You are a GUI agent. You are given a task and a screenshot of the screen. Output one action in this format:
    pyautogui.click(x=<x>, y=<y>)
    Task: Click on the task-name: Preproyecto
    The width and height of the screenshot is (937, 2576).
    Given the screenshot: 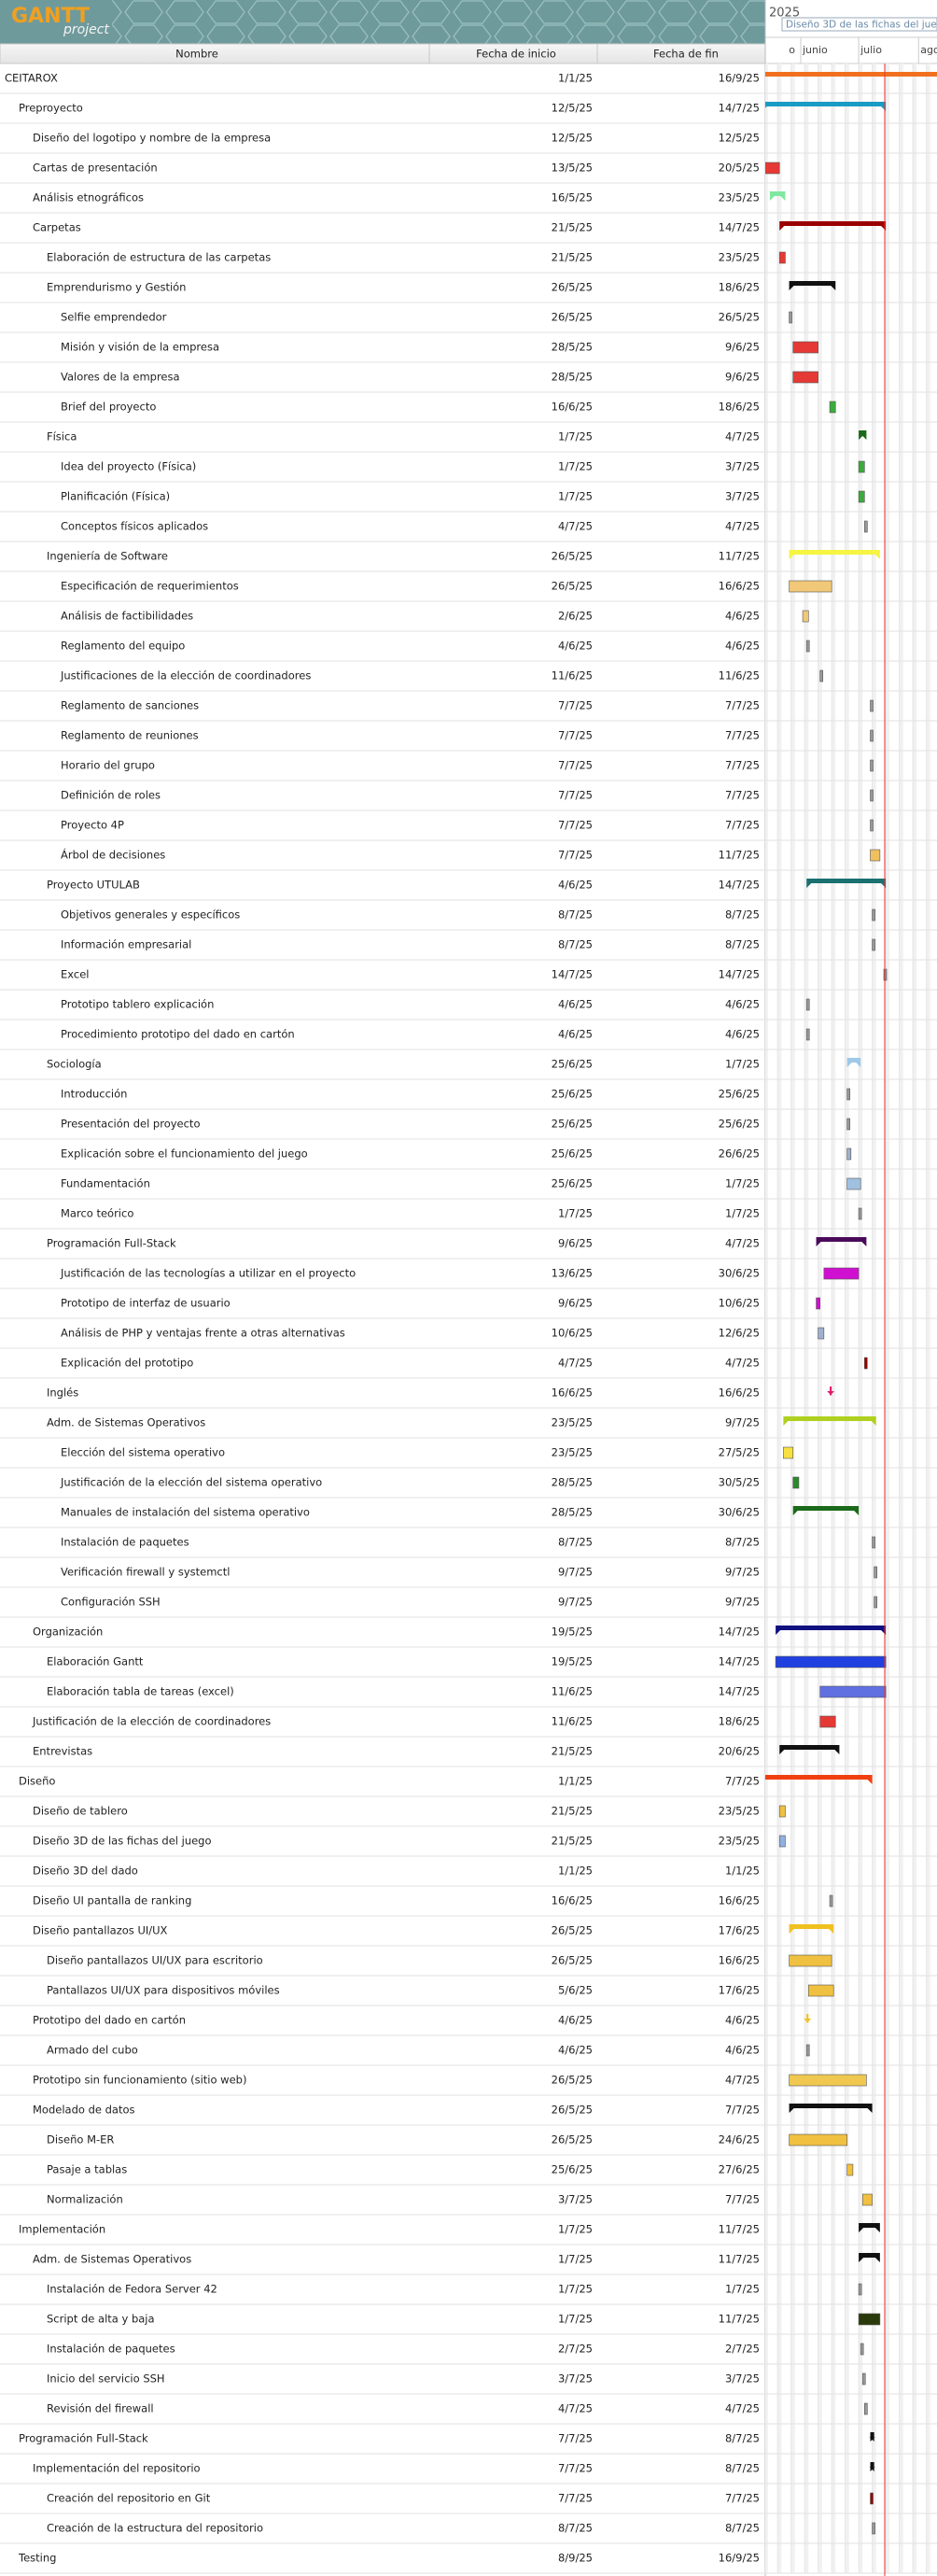 What is the action you would take?
    pyautogui.click(x=51, y=109)
    